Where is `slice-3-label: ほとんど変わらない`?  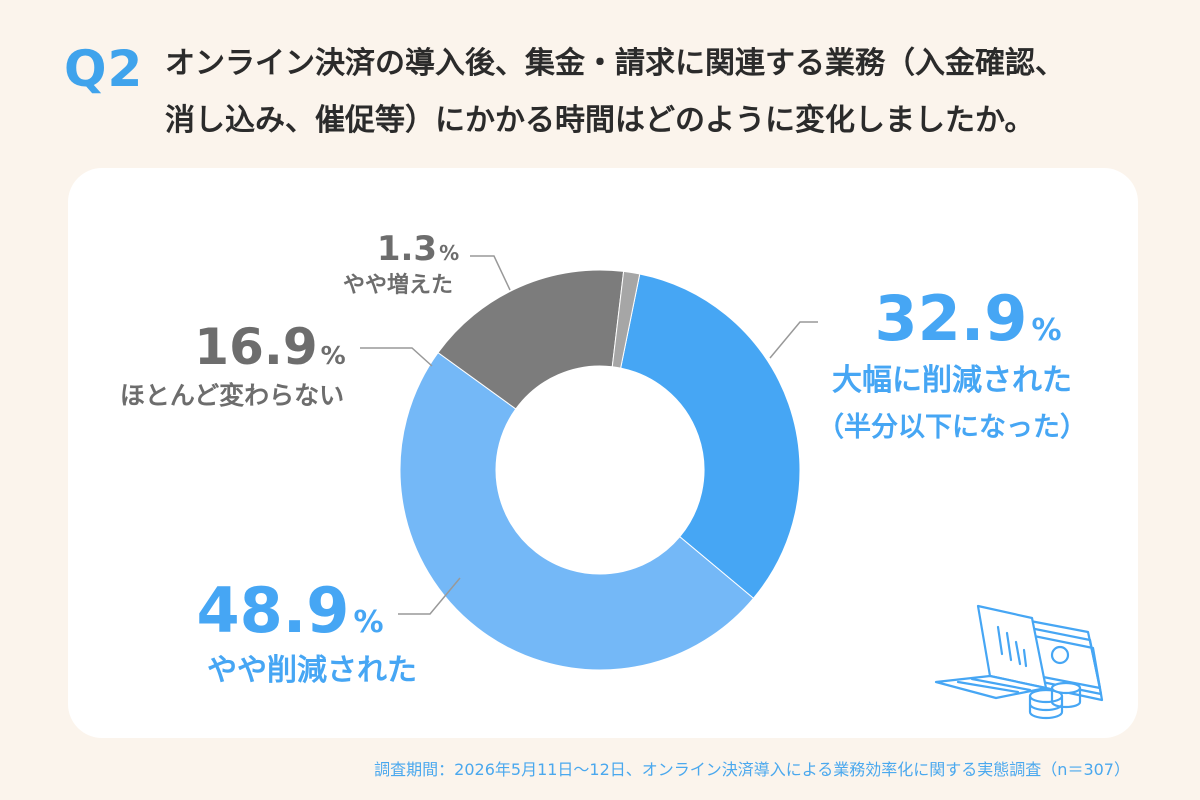 slice-3-label: ほとんど変わらない is located at coordinates (232, 395).